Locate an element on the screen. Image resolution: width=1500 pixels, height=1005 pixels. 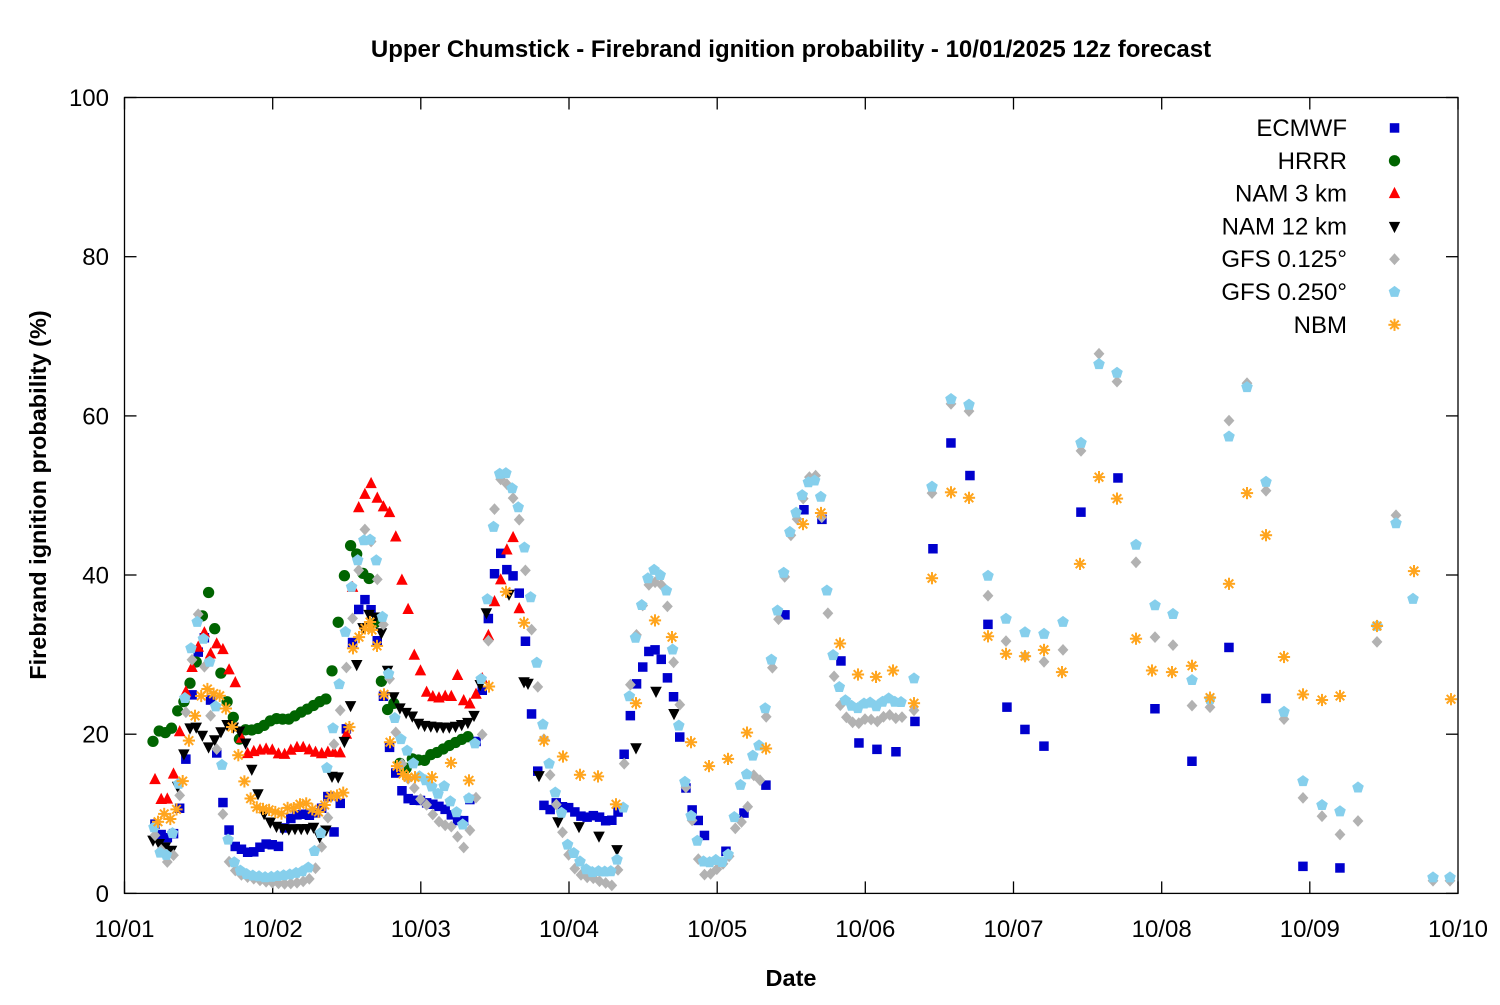
svg-text: NAM 12 km is located at coordinates (1284, 226).